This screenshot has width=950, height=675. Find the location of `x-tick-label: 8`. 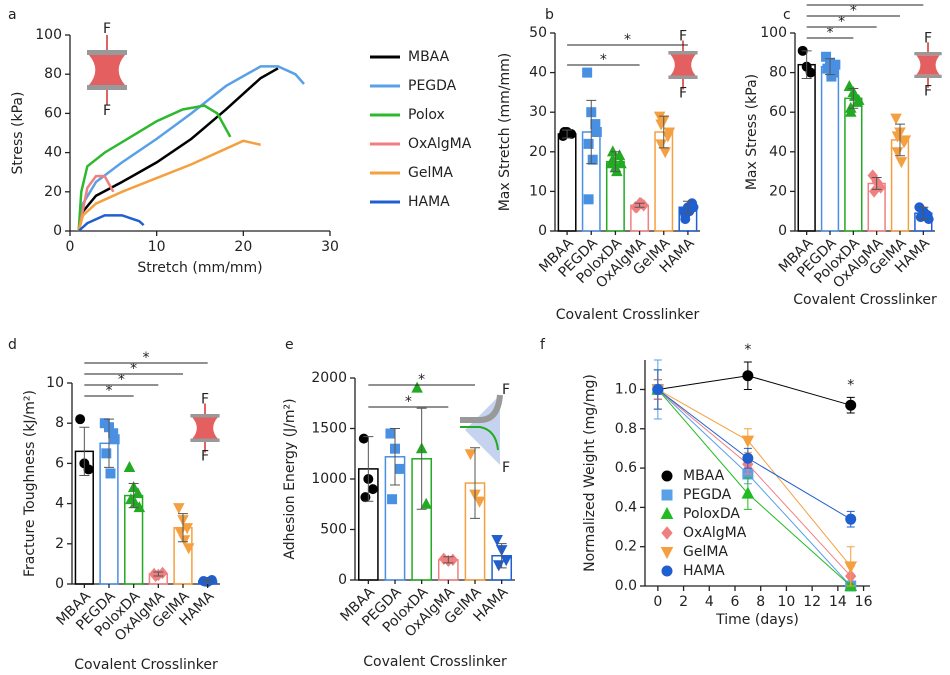

x-tick-label: 8 is located at coordinates (760, 602).